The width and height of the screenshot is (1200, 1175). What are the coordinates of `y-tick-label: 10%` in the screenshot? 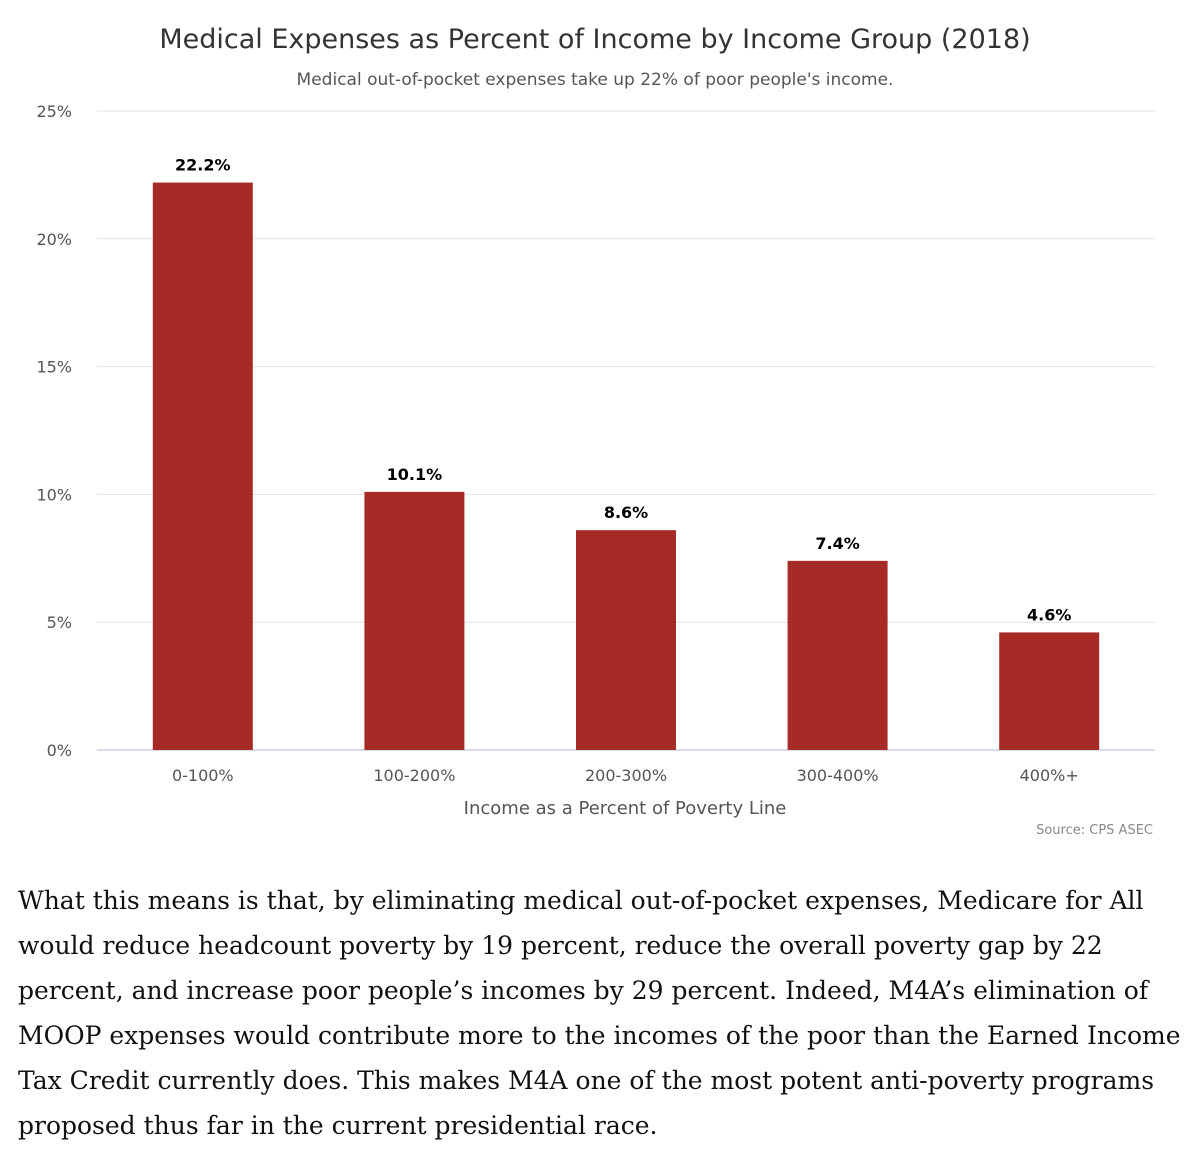 It's located at (54, 494).